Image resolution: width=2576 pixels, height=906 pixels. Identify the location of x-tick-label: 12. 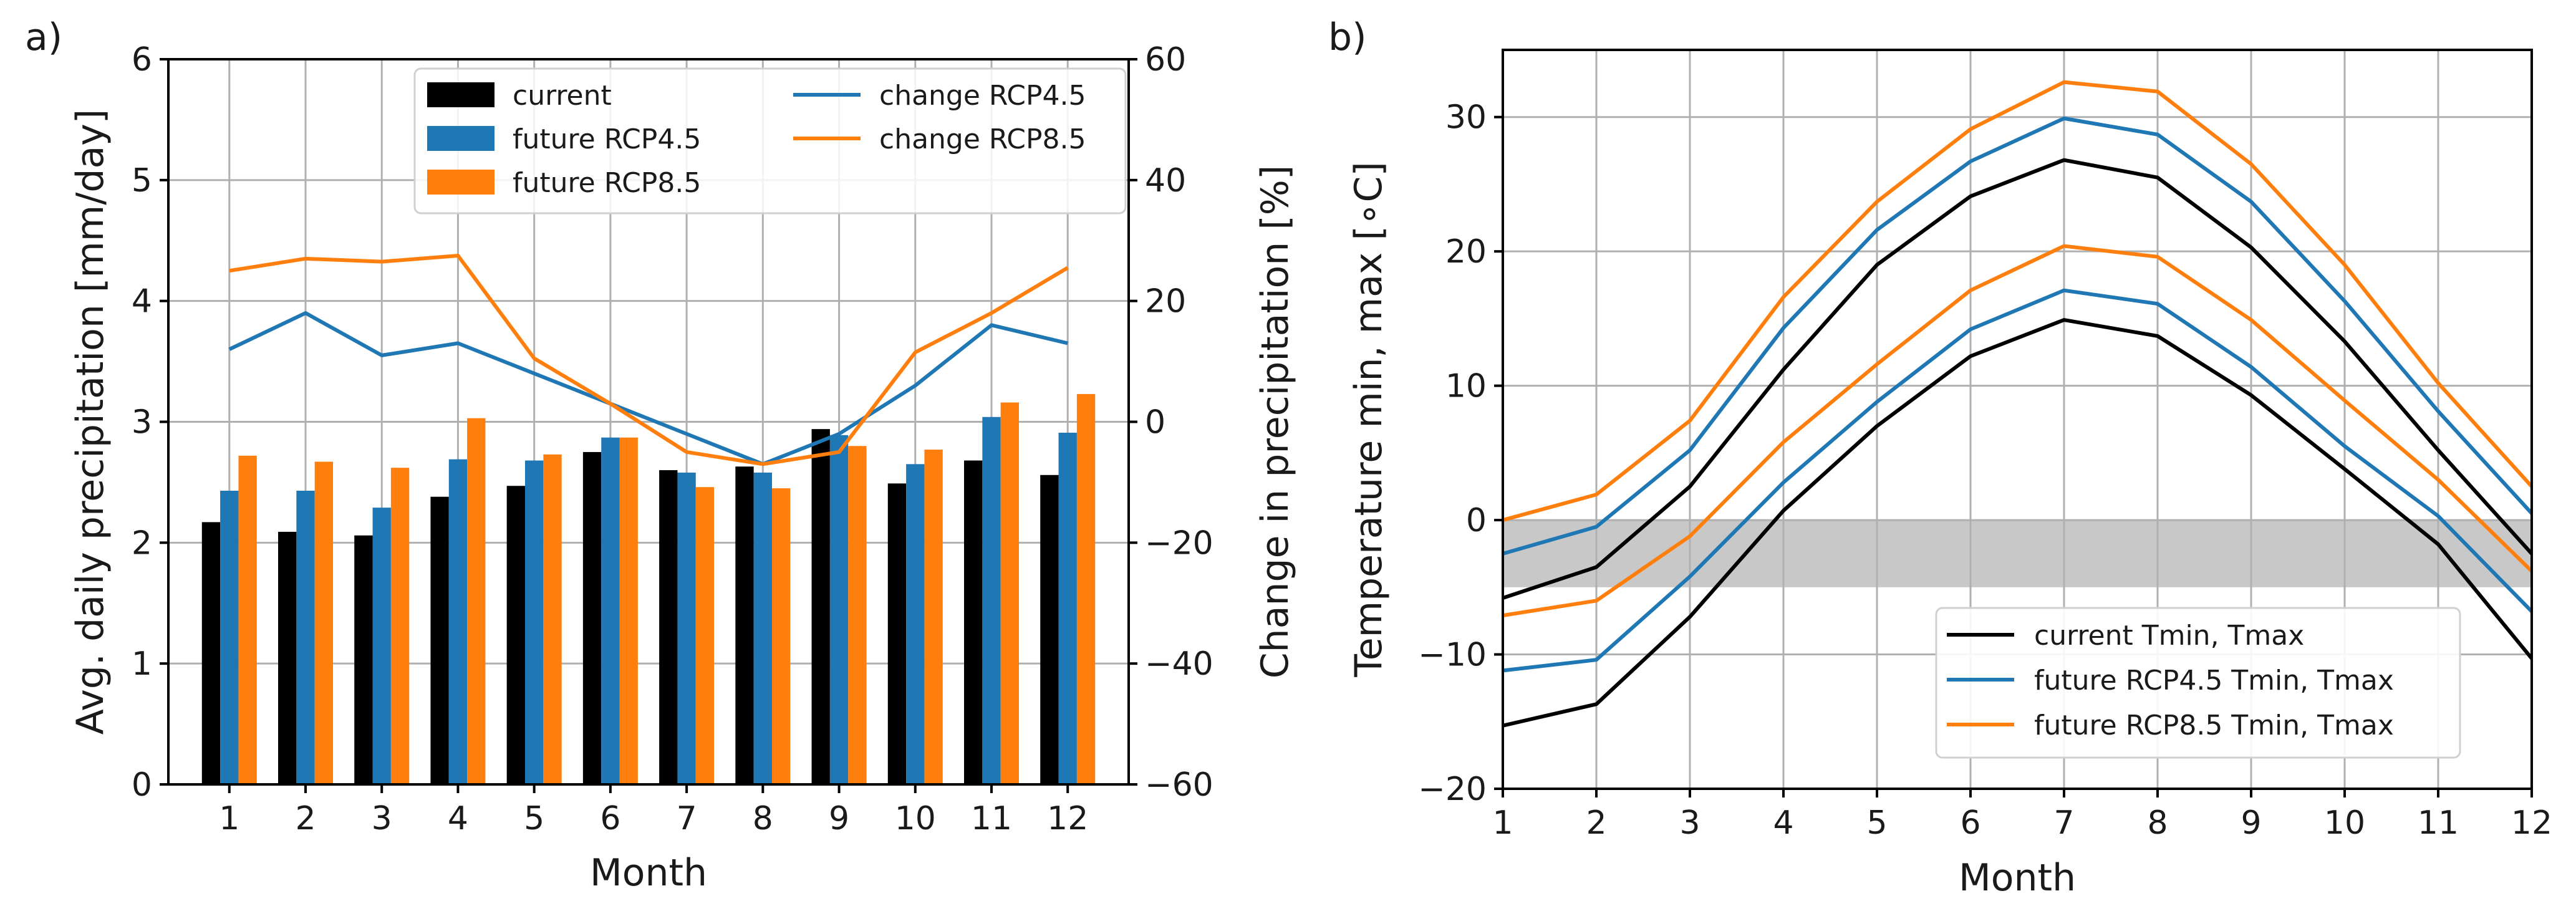
(2531, 823).